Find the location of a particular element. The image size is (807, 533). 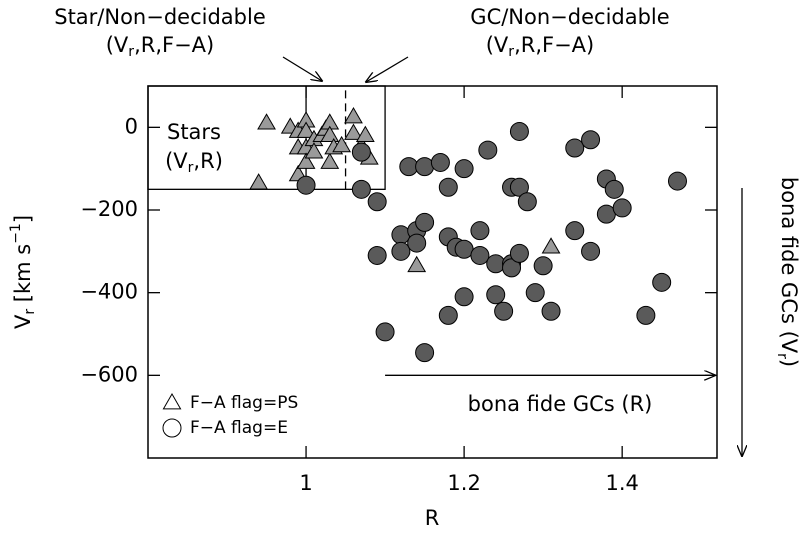

x-axis-label: R is located at coordinates (432, 518).